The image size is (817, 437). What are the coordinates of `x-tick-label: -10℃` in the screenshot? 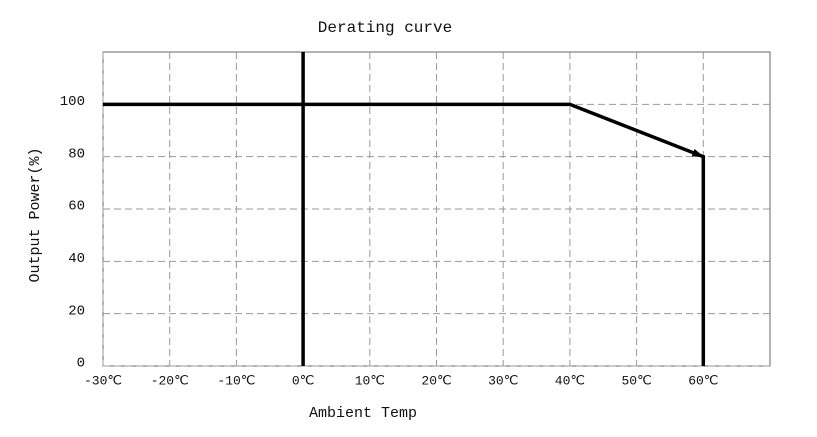 It's located at (236, 380).